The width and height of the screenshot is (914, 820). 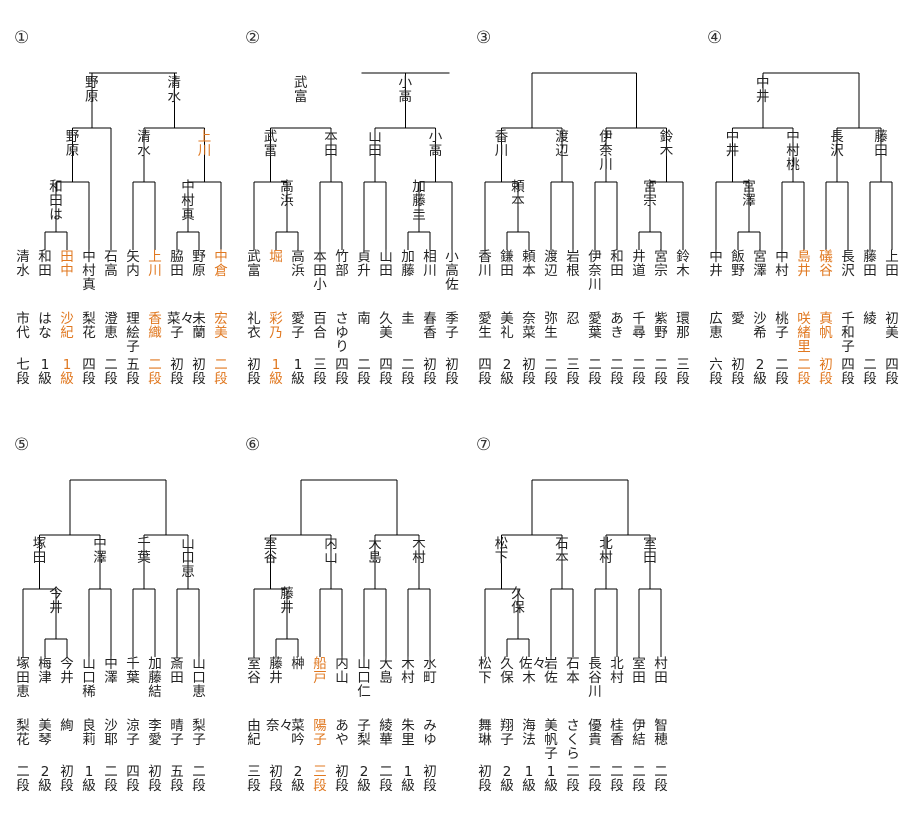 I want to click on match-winner-label: 高浜, so click(x=287, y=194).